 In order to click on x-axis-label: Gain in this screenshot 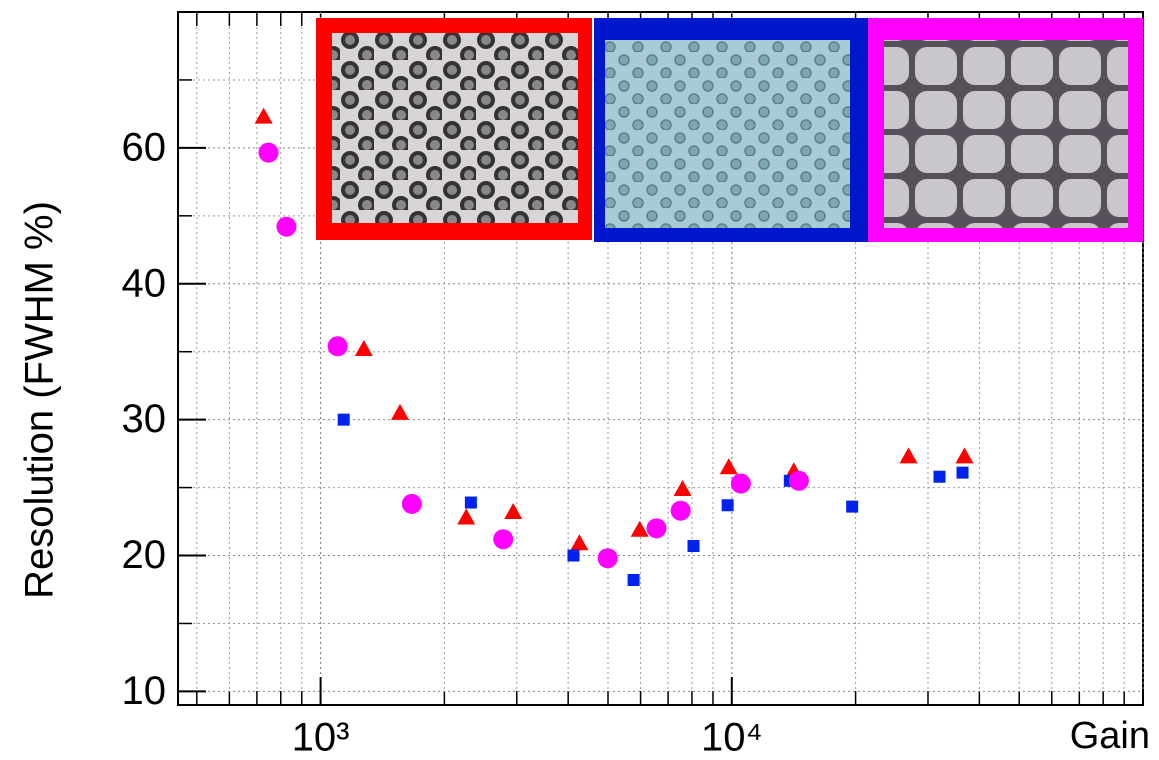, I will do `click(1110, 736)`.